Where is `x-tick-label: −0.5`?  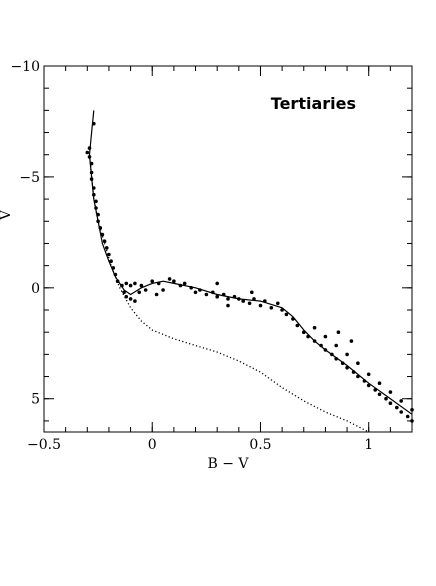
x-tick-label: −0.5 is located at coordinates (44, 445).